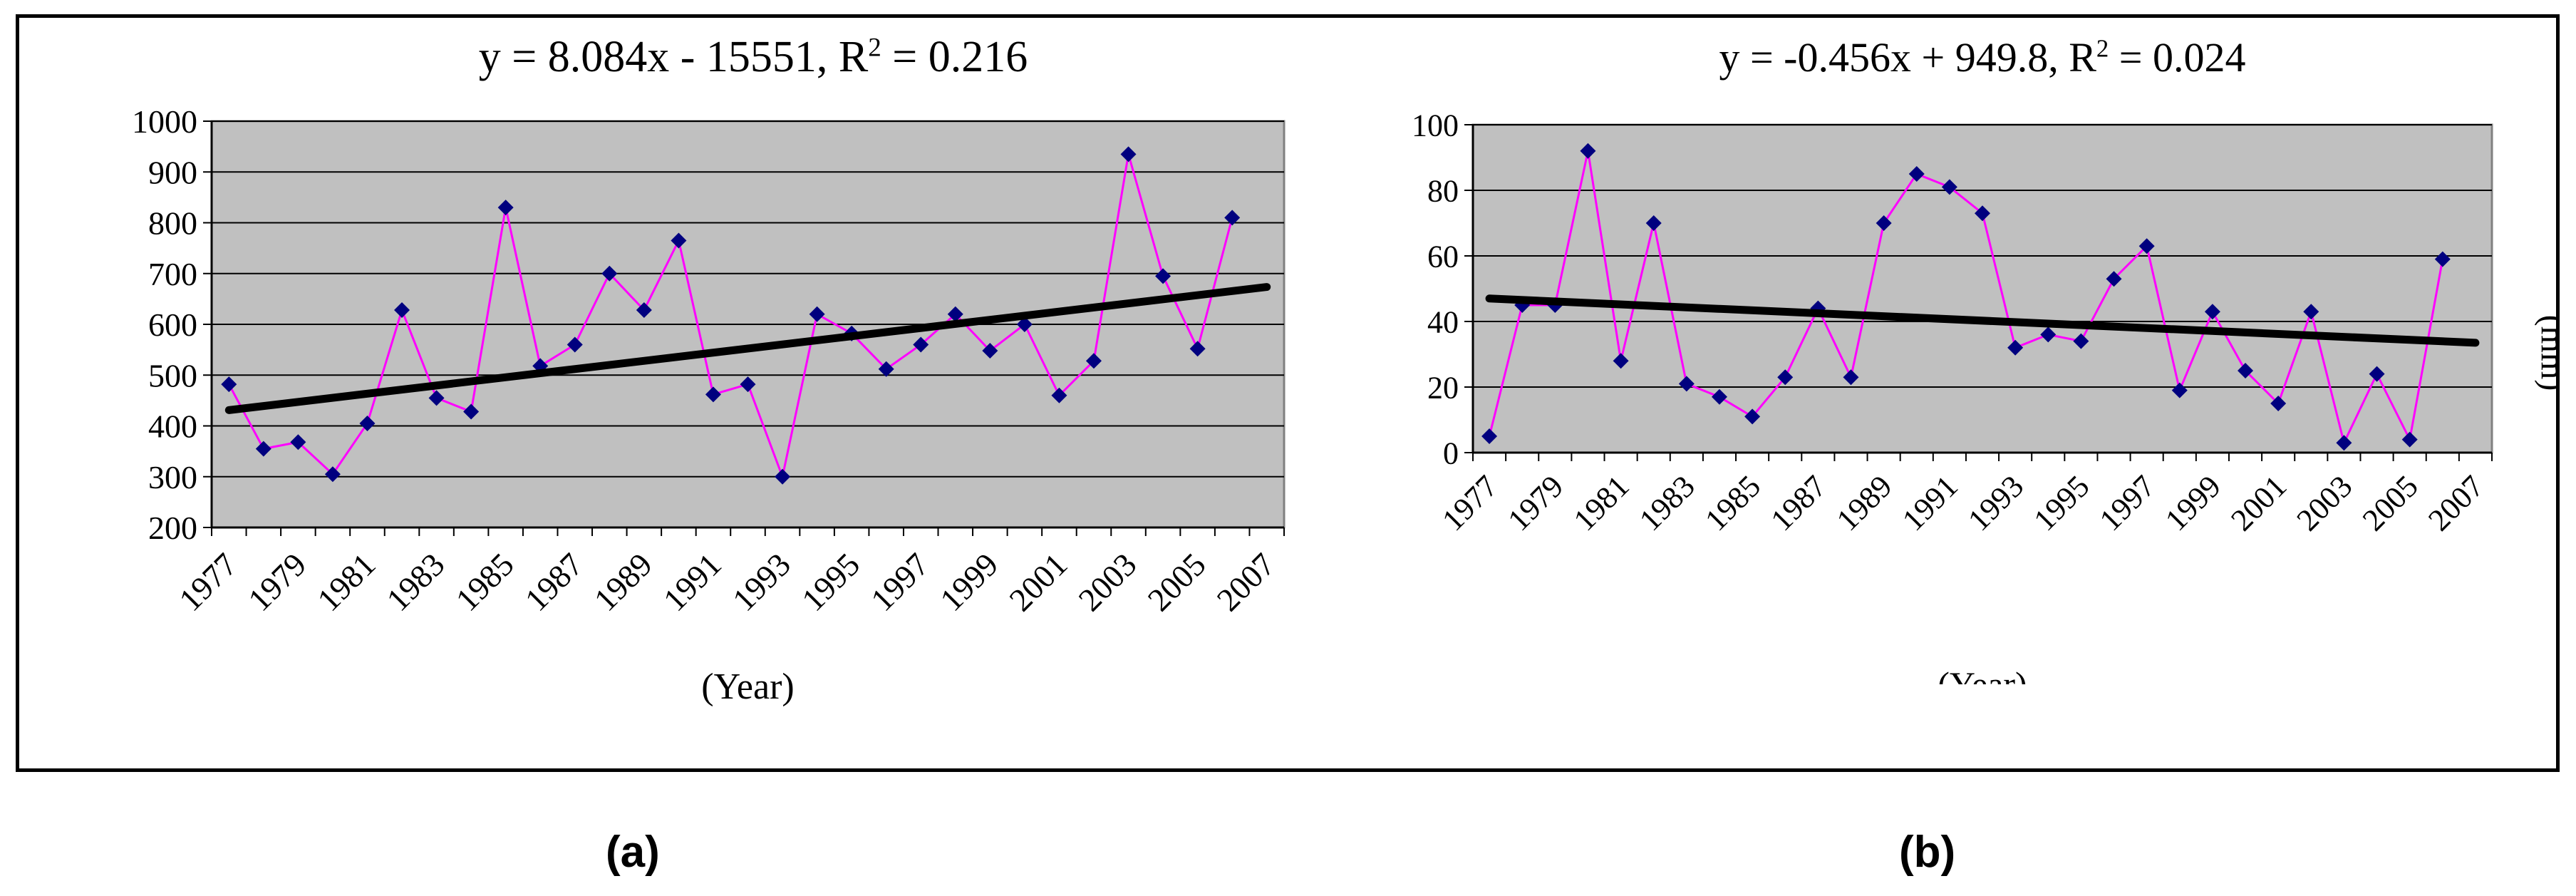 The width and height of the screenshot is (2576, 896). What do you see at coordinates (1443, 388) in the screenshot?
I see `y-tick-label-b: 20` at bounding box center [1443, 388].